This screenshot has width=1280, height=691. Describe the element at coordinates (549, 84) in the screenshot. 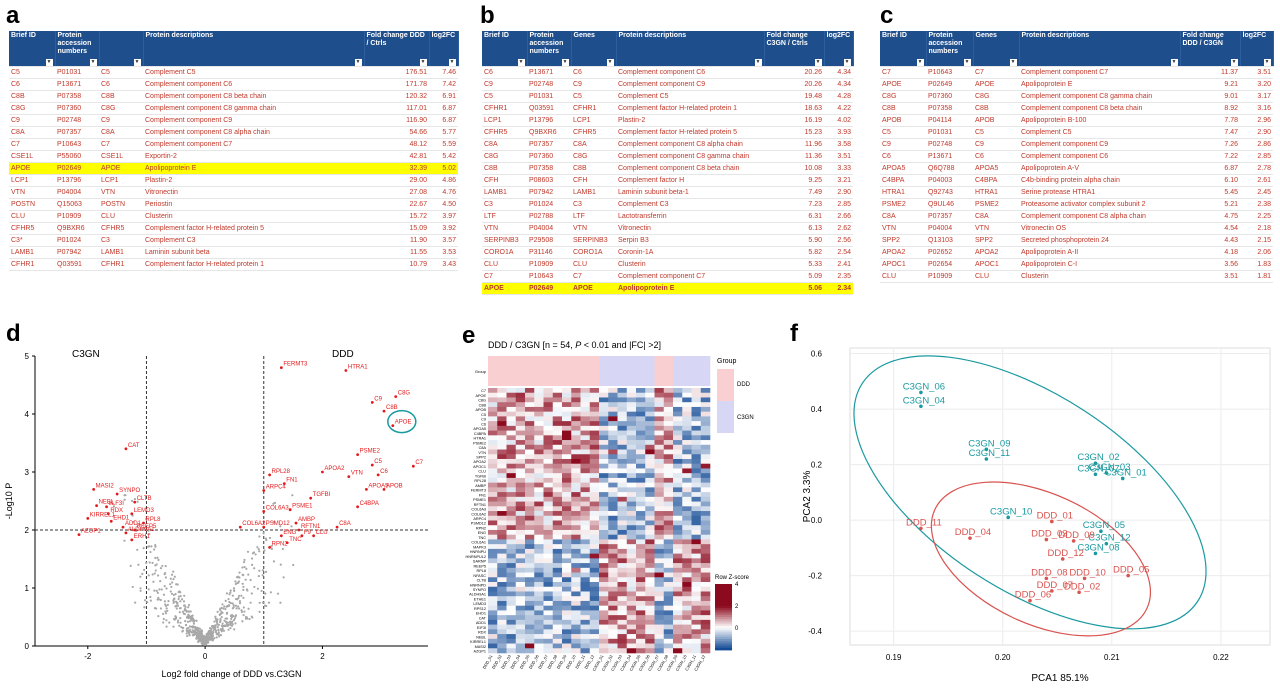

I see `table-cell: P02748` at that location.